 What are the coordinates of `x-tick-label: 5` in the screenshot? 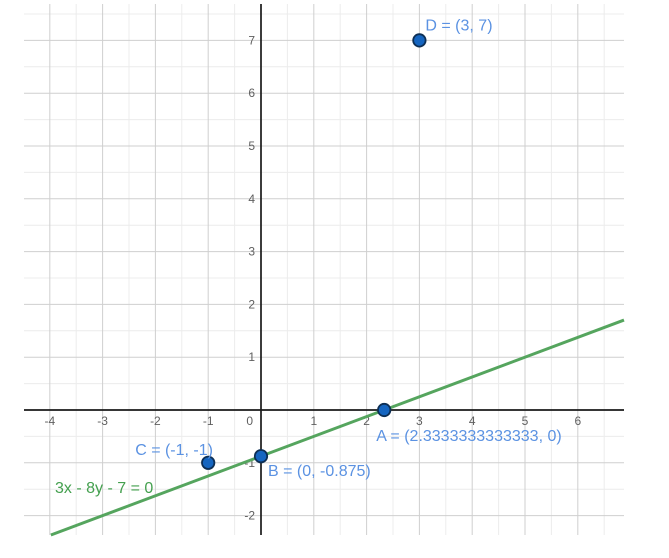 It's located at (525, 421).